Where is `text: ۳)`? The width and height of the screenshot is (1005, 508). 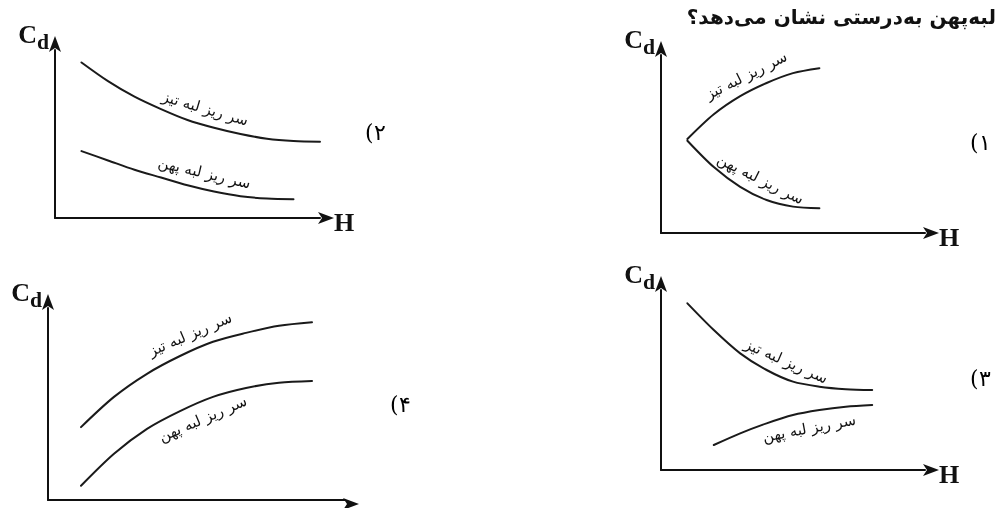
text: ۳) is located at coordinates (980, 378).